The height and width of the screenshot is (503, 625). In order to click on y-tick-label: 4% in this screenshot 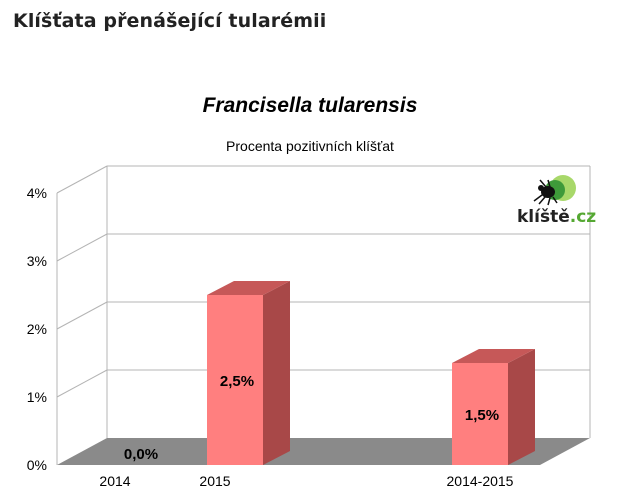, I will do `click(37, 193)`.